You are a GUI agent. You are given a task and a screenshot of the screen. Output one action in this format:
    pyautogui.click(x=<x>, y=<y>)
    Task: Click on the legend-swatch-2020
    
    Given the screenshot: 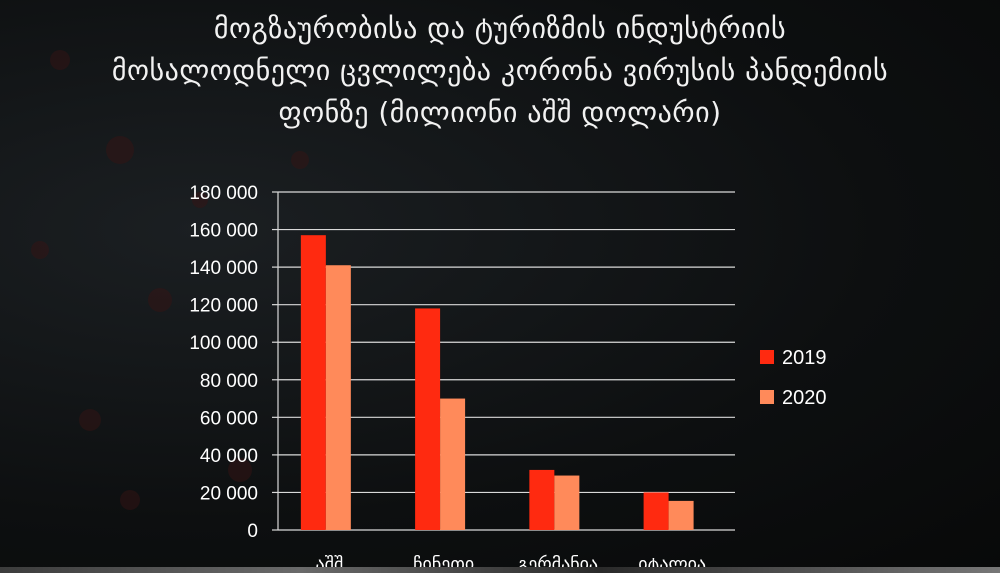 What is the action you would take?
    pyautogui.click(x=767, y=397)
    